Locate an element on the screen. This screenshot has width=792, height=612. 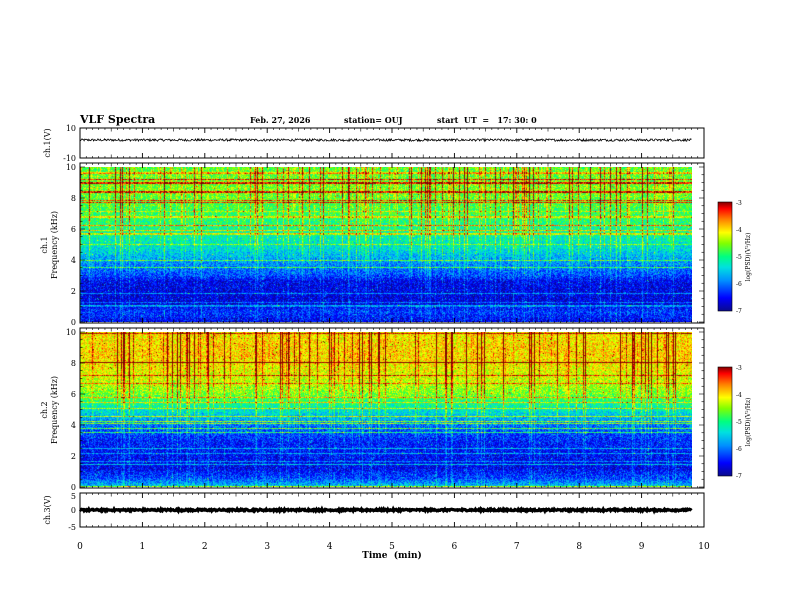
ch3-ytick-m5: -5 is located at coordinates (72, 527).